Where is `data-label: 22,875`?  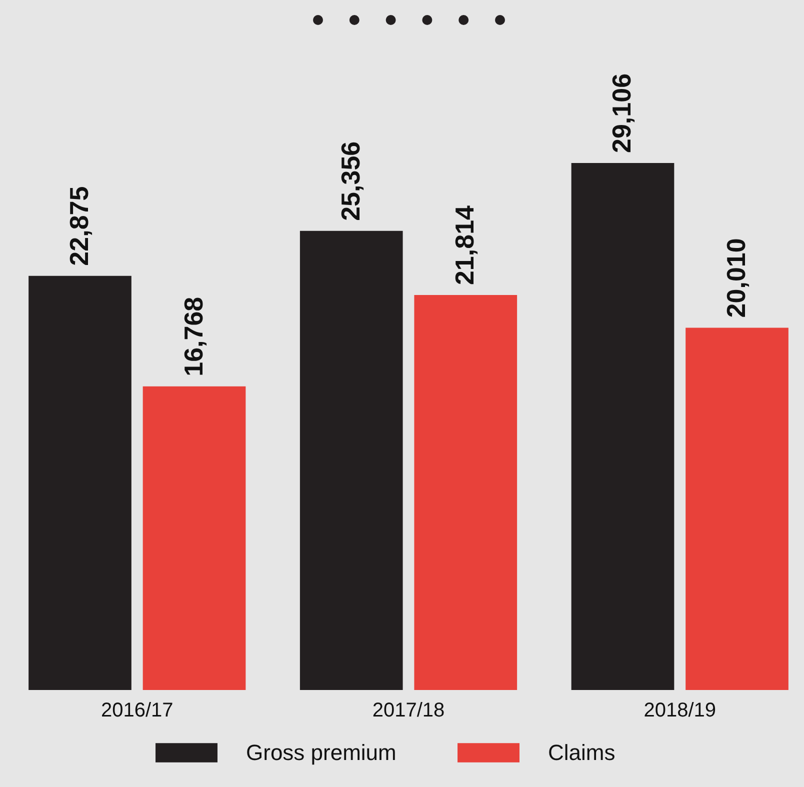 data-label: 22,875 is located at coordinates (79, 226).